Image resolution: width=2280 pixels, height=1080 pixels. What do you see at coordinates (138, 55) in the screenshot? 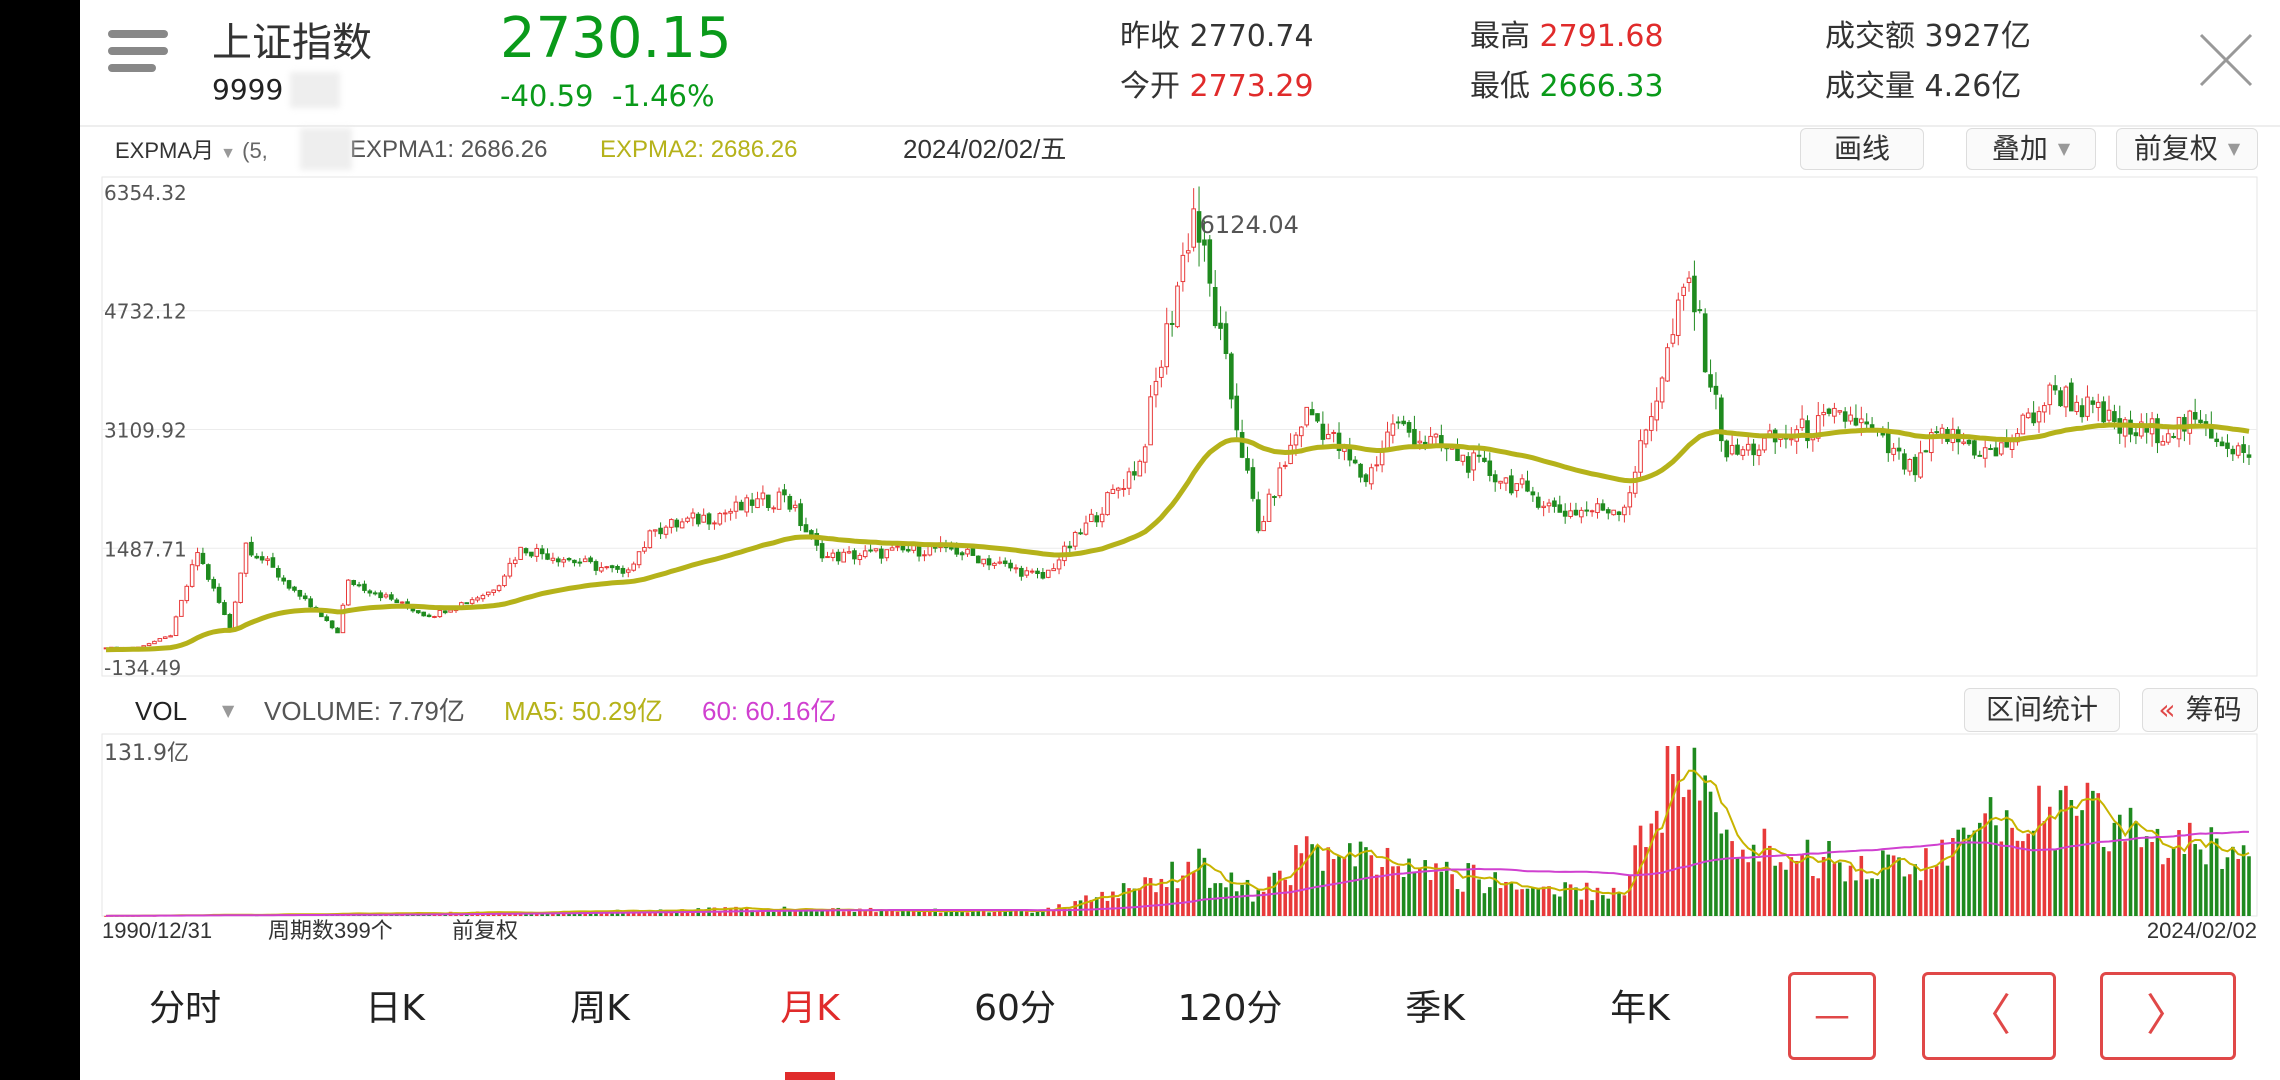
I see `menu-icon` at bounding box center [138, 55].